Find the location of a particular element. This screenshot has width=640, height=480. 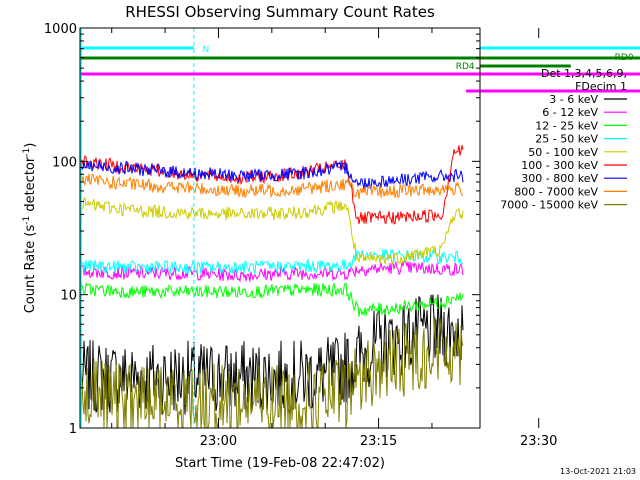

flag-label-rd4: RD4 is located at coordinates (465, 67).